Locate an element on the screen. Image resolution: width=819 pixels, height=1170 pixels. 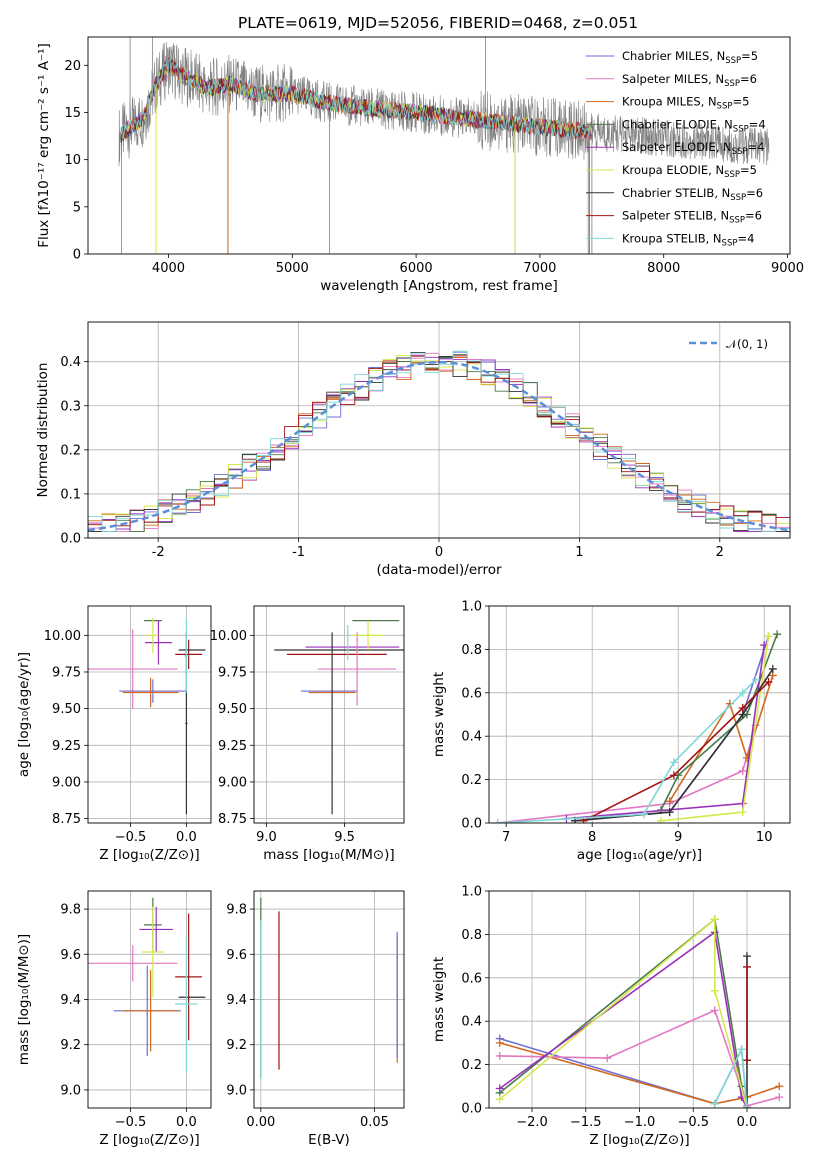
y-tick-label: 9.4 is located at coordinates (70, 1000).